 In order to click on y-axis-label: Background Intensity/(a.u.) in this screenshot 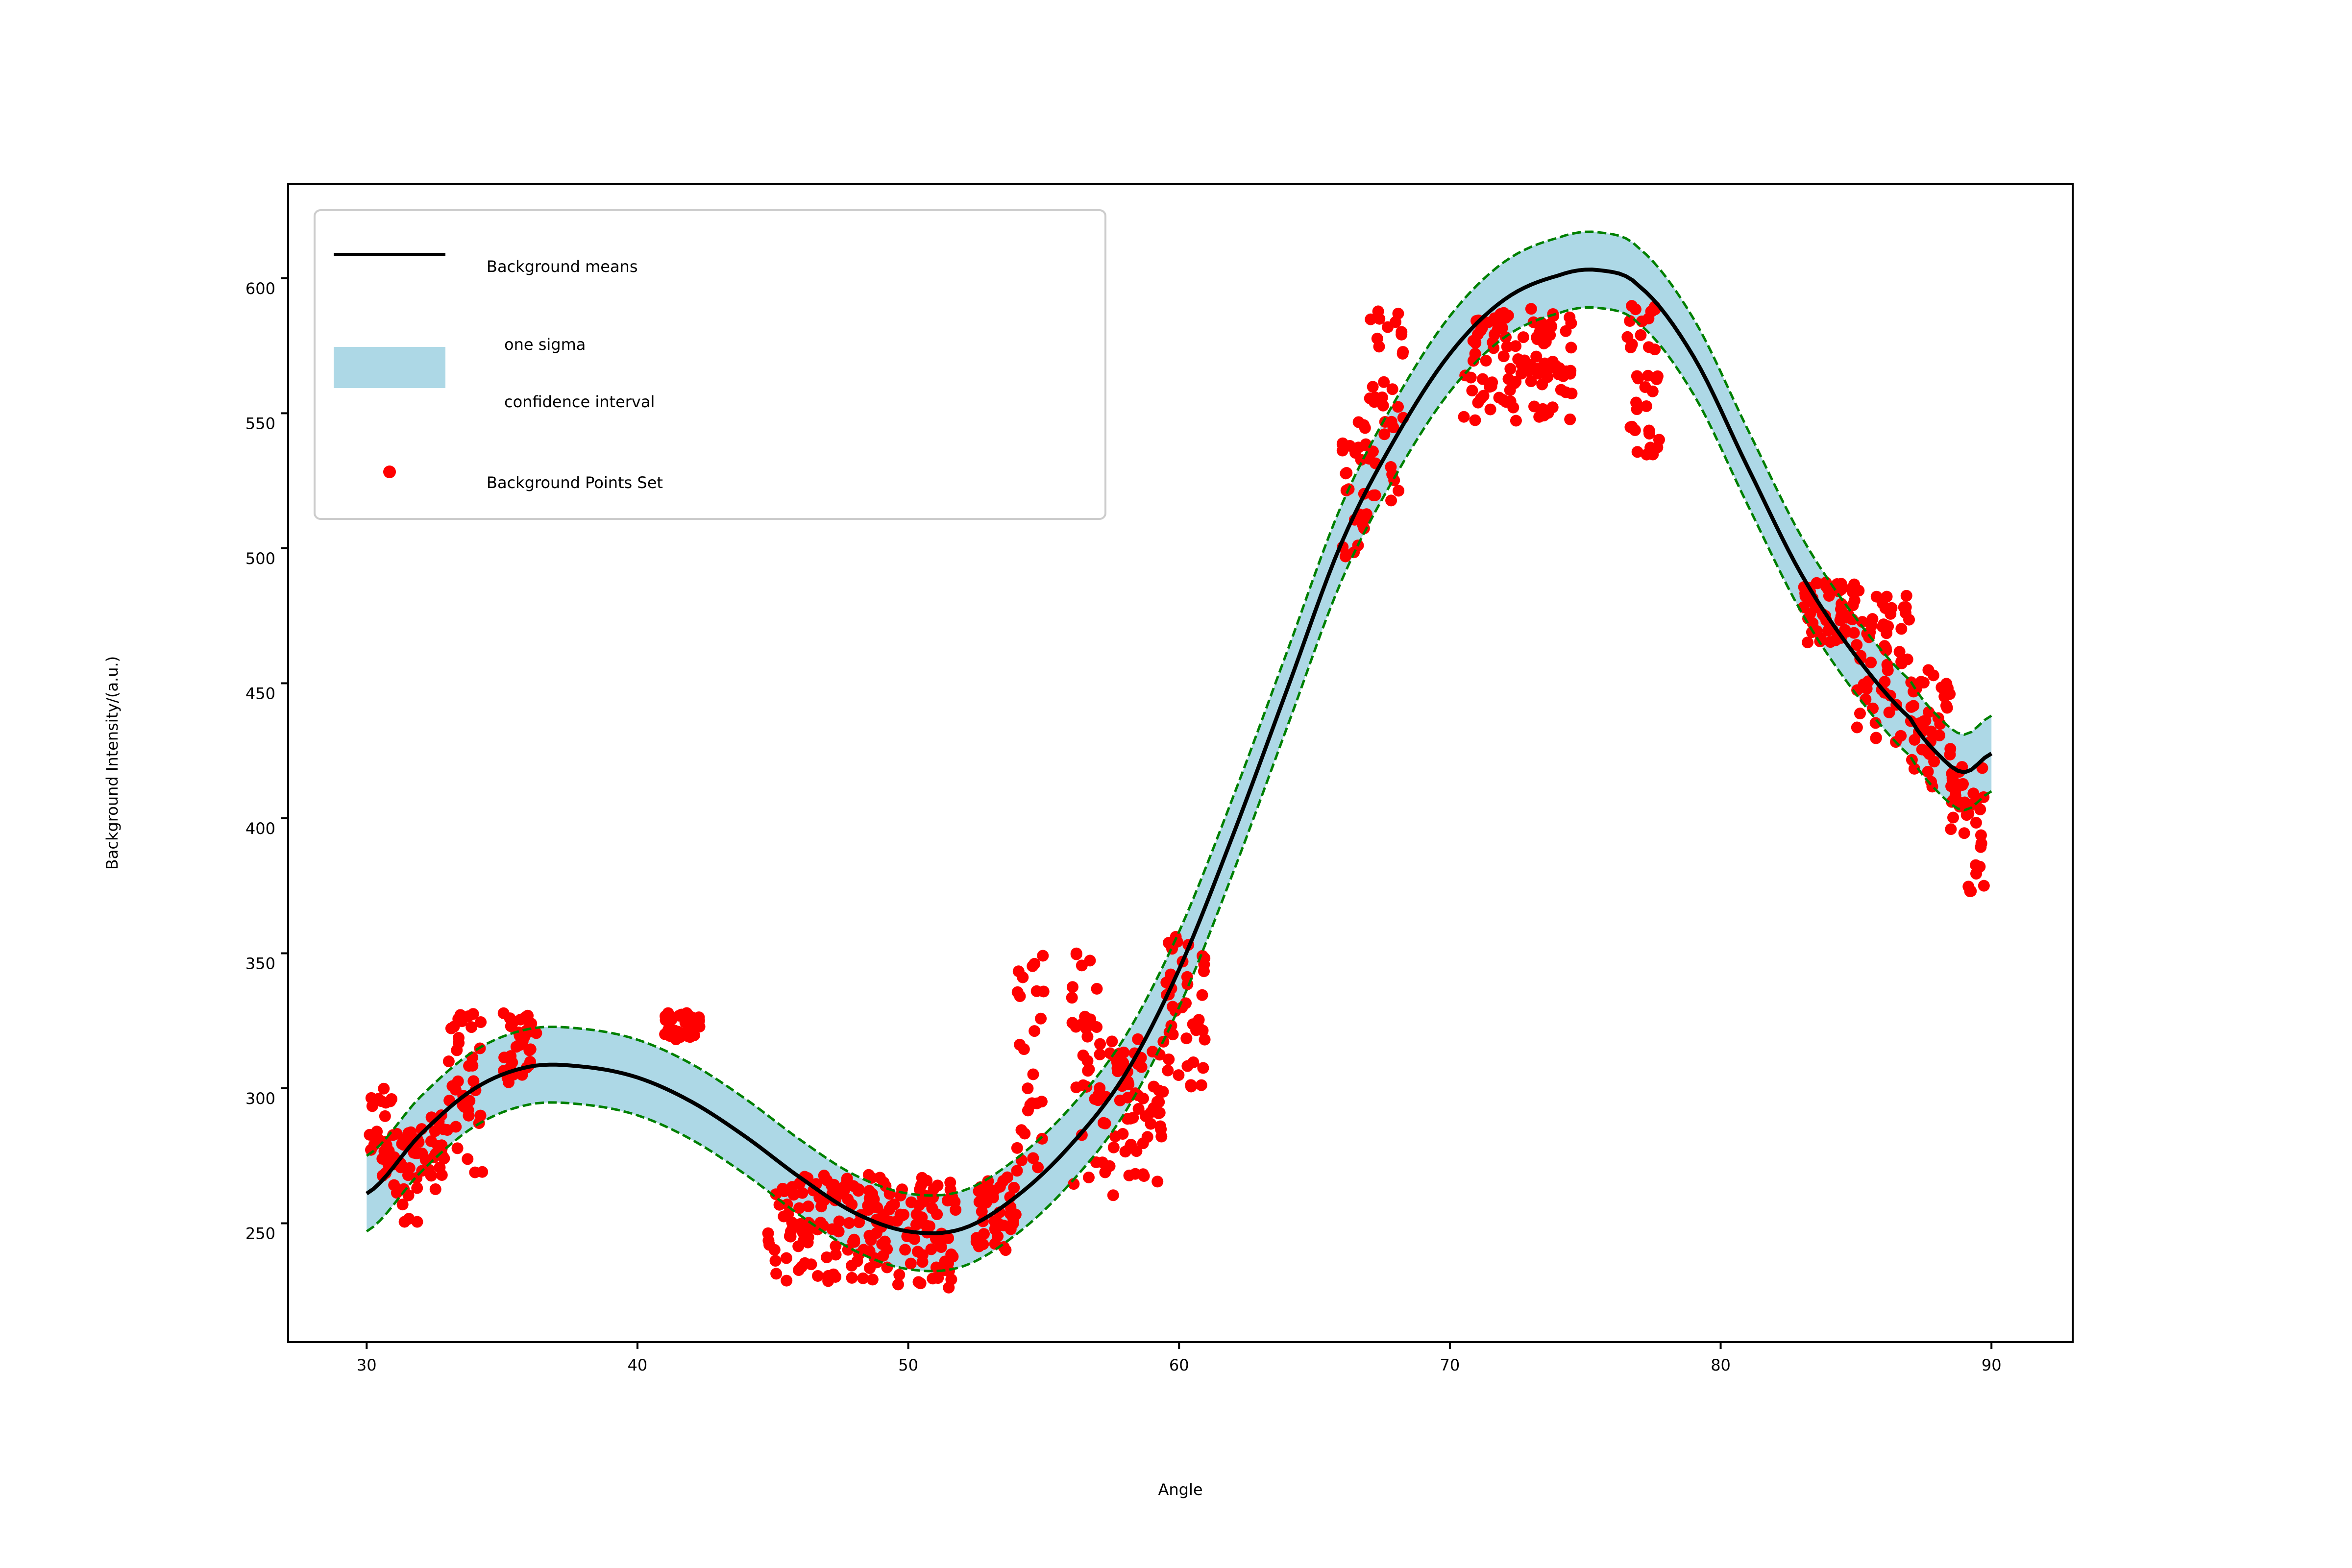, I will do `click(112, 763)`.